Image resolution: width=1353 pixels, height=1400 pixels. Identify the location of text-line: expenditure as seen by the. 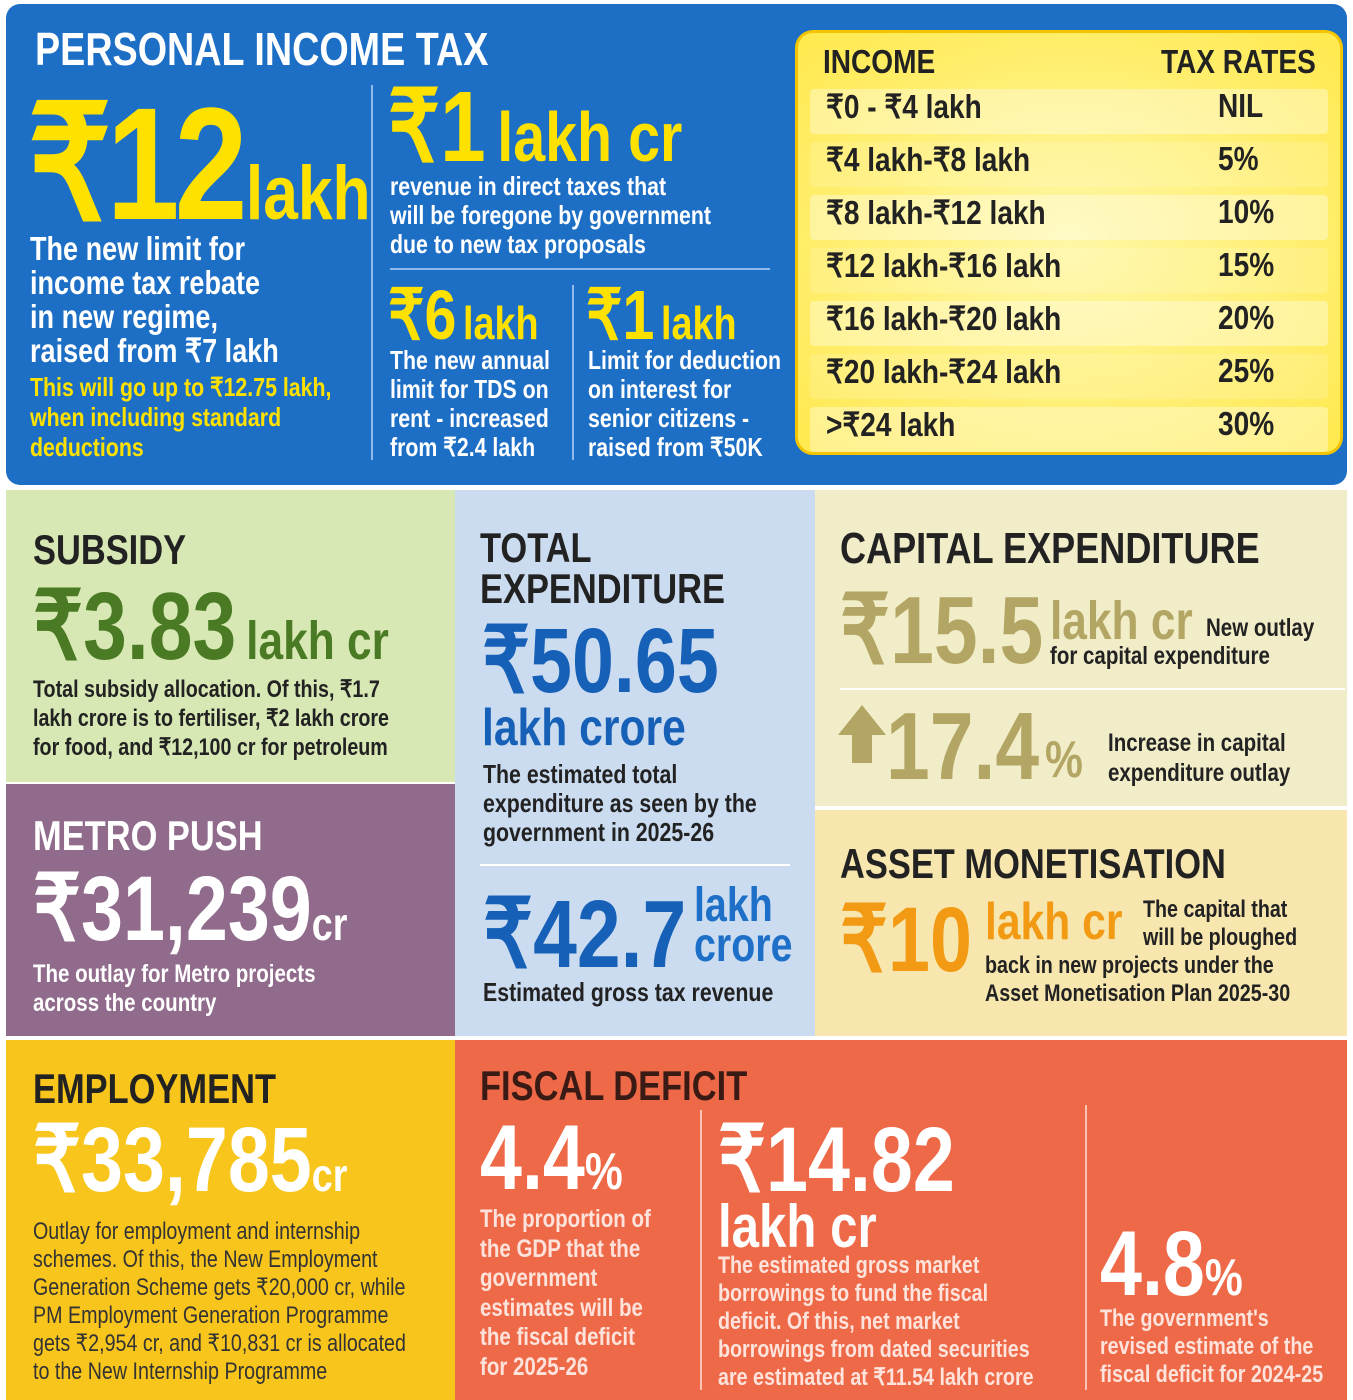
(620, 803).